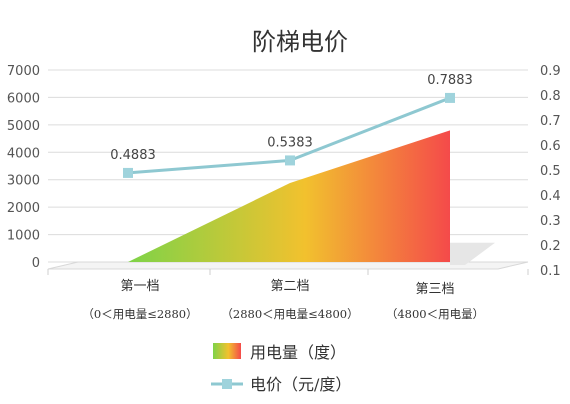 The width and height of the screenshot is (570, 404). I want to click on left-tick-label: 5000, so click(23, 126).